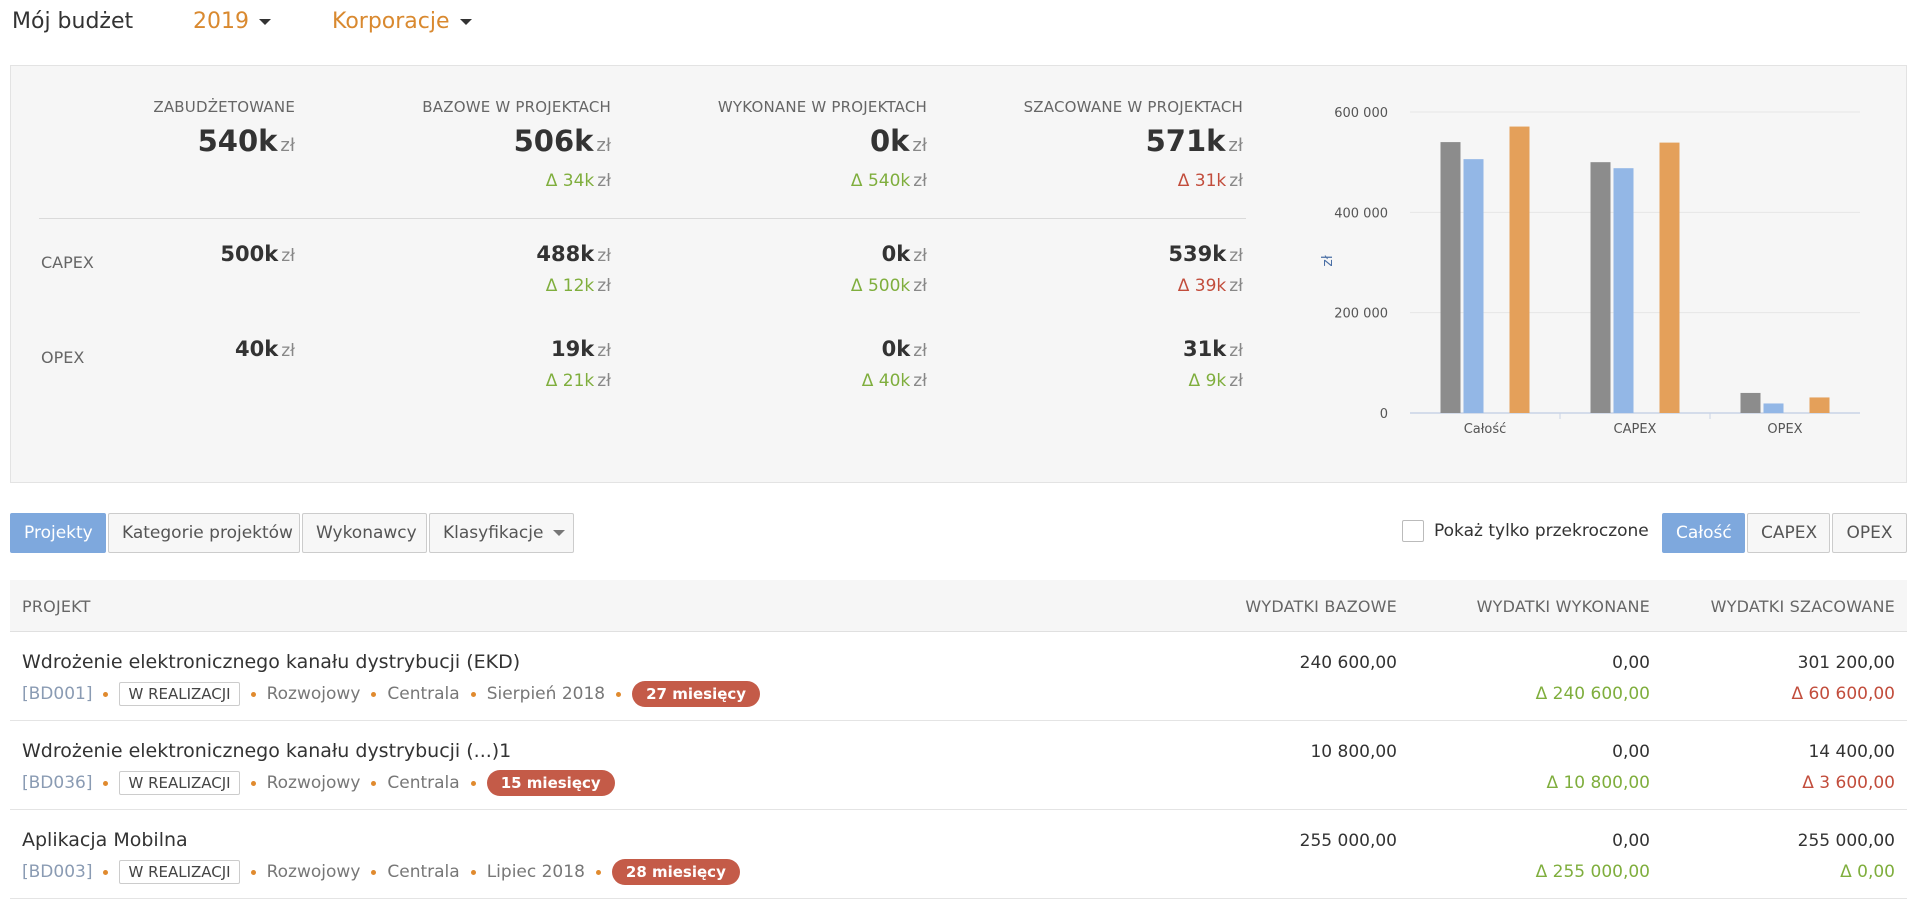  I want to click on estimated-expense-delta: Δ 60 600,00, so click(1843, 694).